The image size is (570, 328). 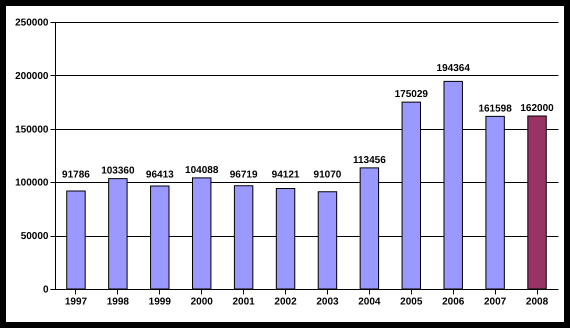 What do you see at coordinates (537, 108) in the screenshot?
I see `data-label: 162000` at bounding box center [537, 108].